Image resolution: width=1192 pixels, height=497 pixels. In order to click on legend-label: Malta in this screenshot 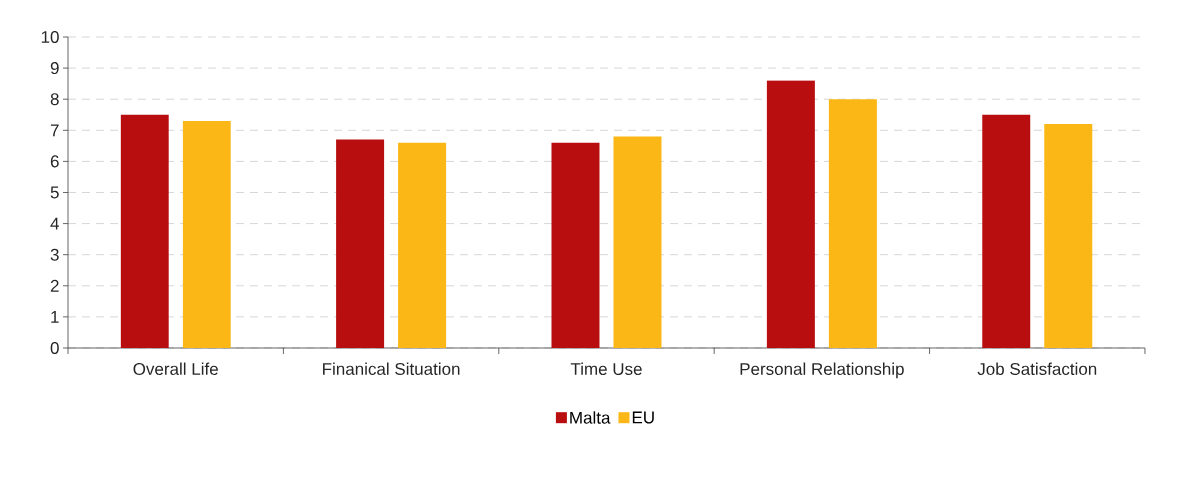, I will do `click(590, 417)`.